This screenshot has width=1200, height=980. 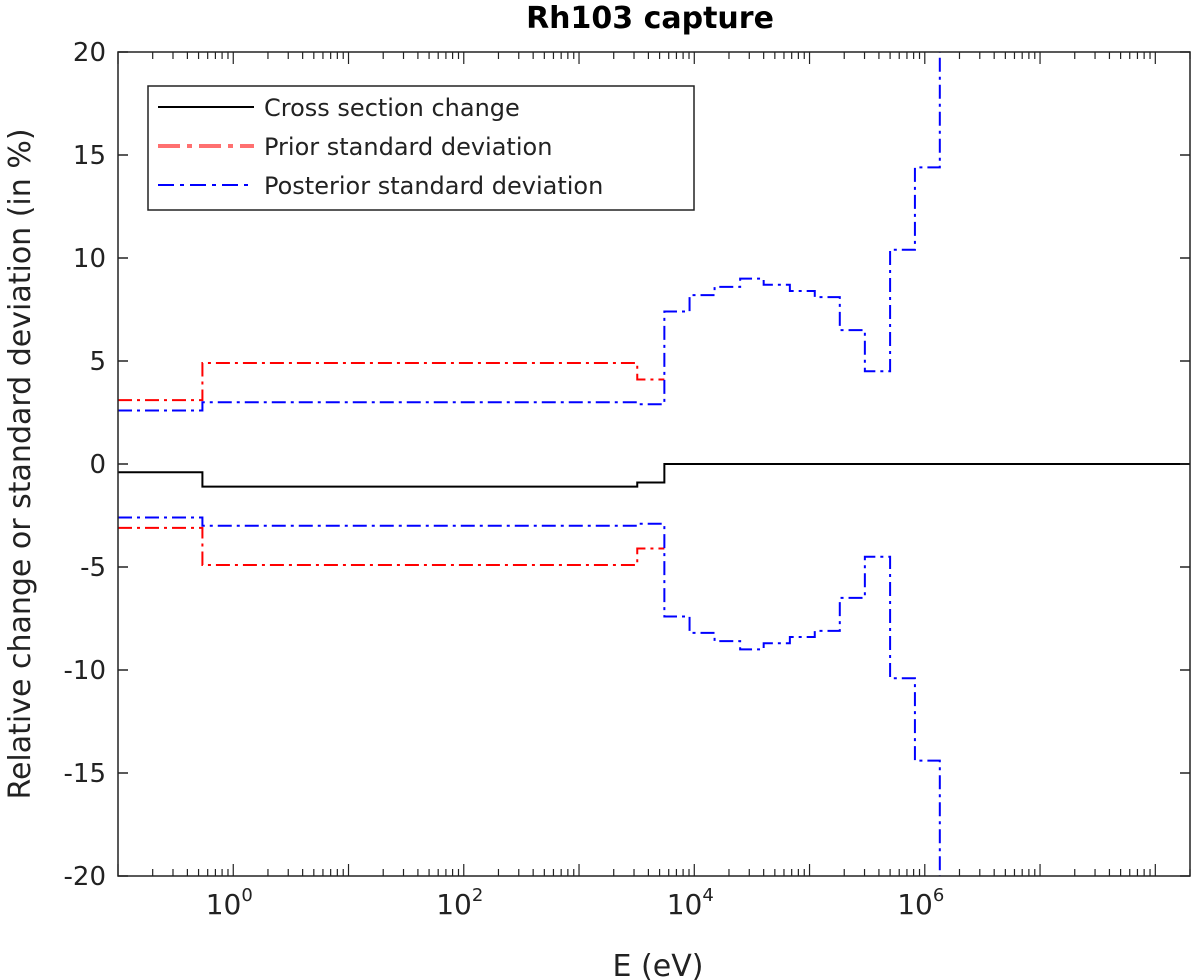 I want to click on x-tick-label: 10⁰, so click(x=229, y=903).